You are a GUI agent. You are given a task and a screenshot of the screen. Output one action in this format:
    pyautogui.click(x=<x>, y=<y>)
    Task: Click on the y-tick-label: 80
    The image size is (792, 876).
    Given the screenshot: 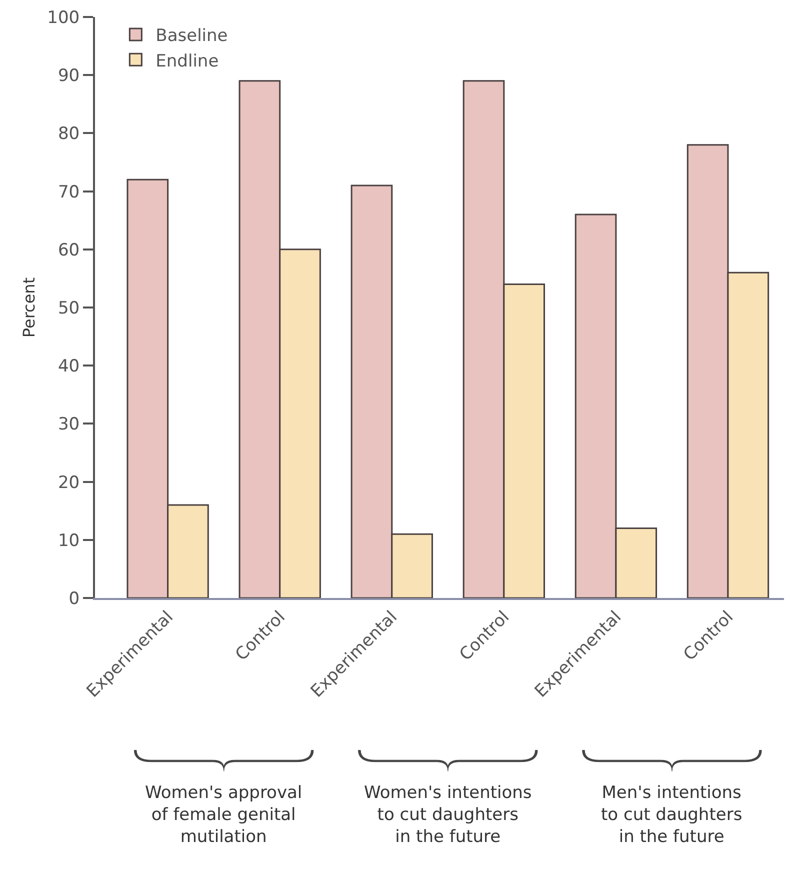 What is the action you would take?
    pyautogui.click(x=69, y=134)
    